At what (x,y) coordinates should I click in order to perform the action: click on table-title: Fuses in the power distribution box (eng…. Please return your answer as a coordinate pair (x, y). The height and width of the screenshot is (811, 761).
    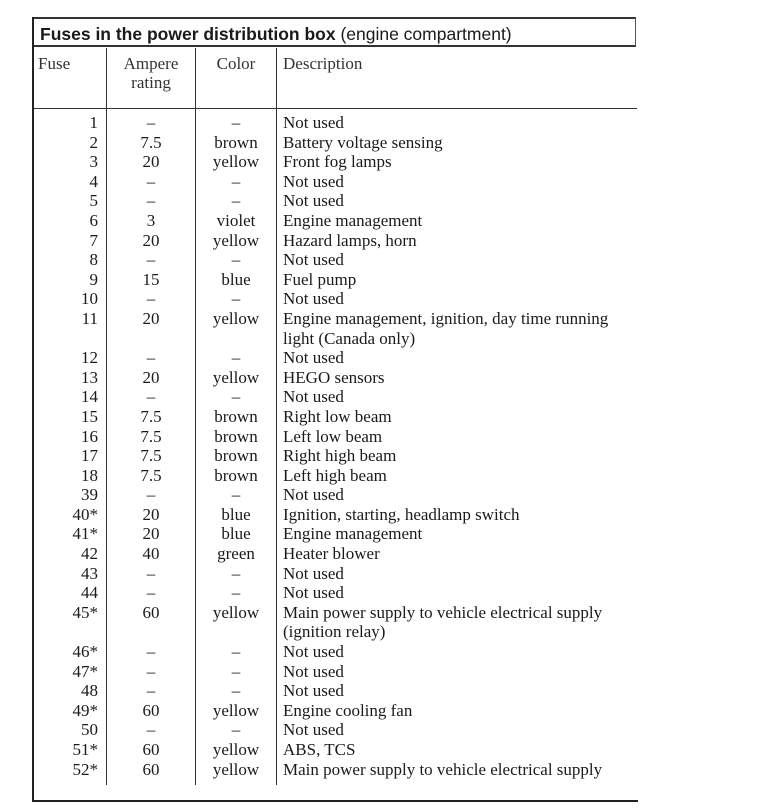
    Looking at the image, I should click on (335, 32).